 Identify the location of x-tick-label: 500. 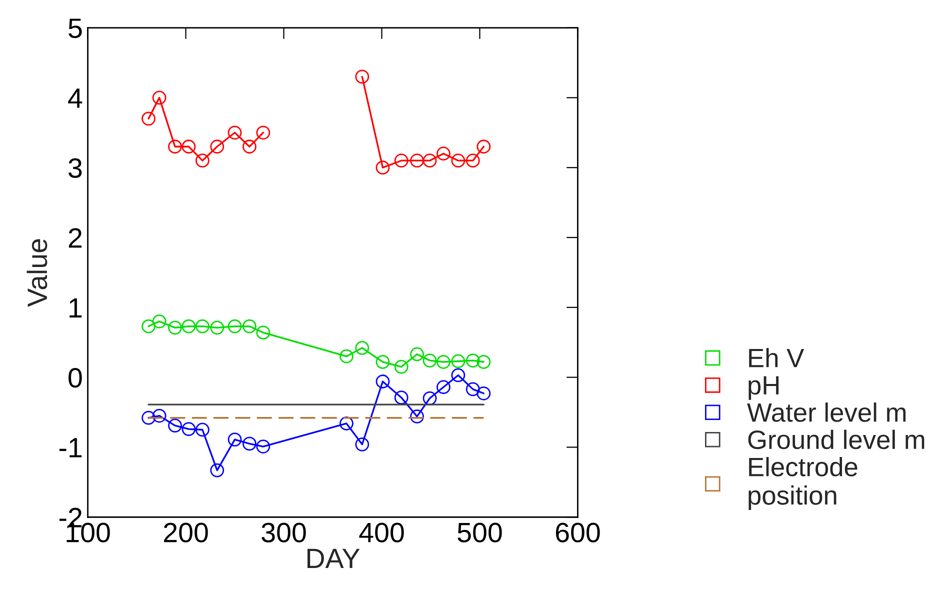
(480, 532).